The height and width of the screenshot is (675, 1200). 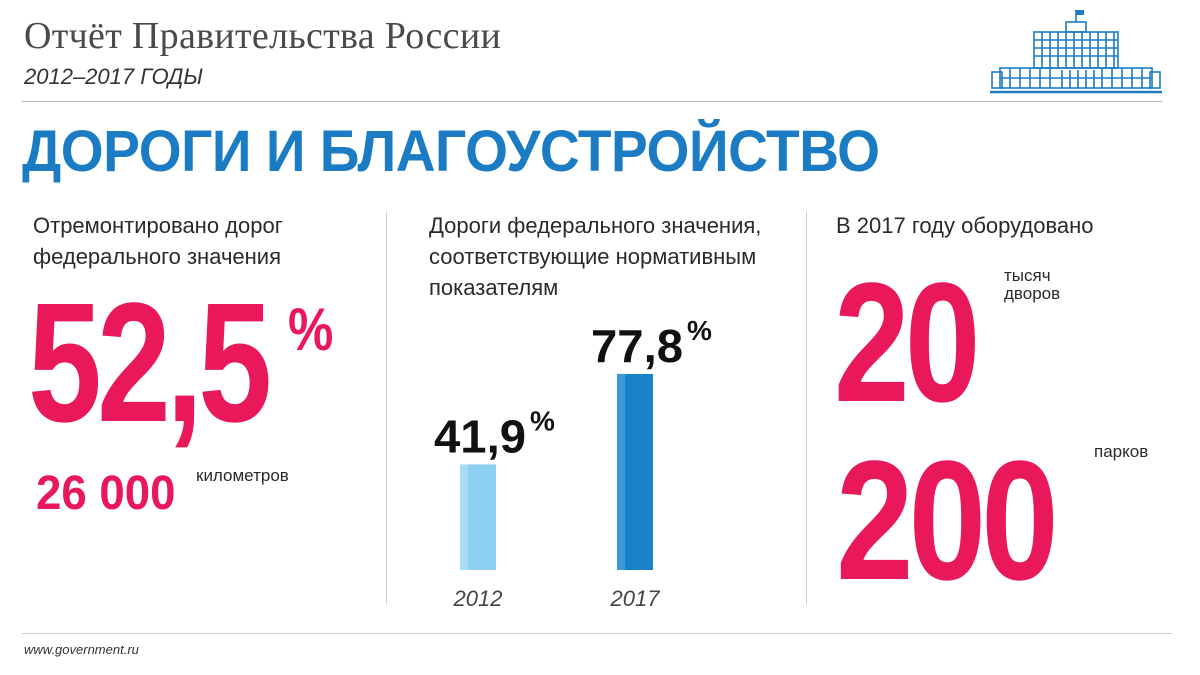 What do you see at coordinates (242, 475) in the screenshot?
I see `repaired-roads-km-unit: километров` at bounding box center [242, 475].